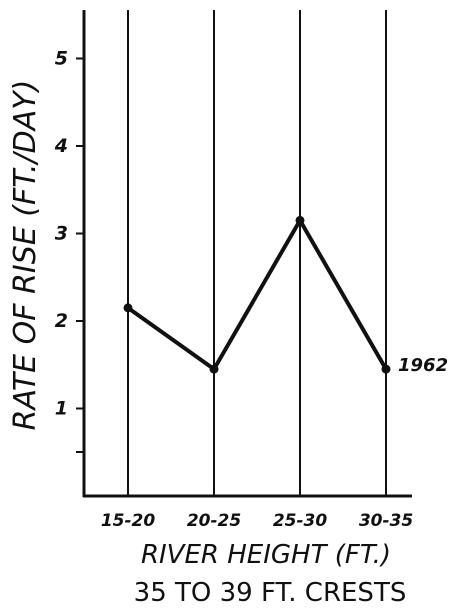  What do you see at coordinates (25, 255) in the screenshot?
I see `y-axis-title: RATE OF RISE (FT./DAY)` at bounding box center [25, 255].